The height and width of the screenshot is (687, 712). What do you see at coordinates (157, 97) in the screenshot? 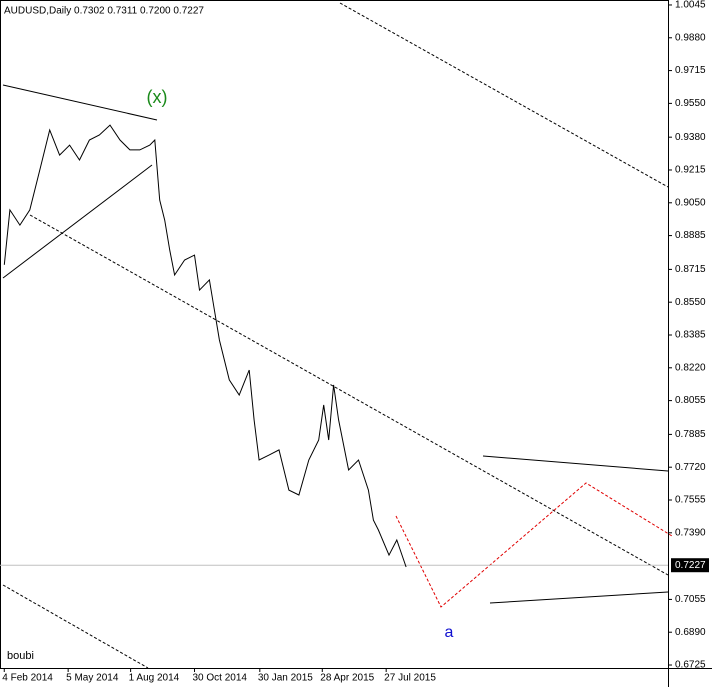
I see `wave-label: (x)` at bounding box center [157, 97].